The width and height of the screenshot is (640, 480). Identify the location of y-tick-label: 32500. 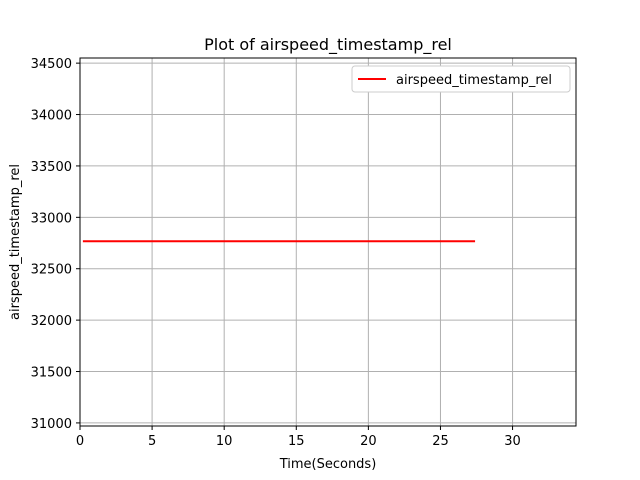
(51, 270).